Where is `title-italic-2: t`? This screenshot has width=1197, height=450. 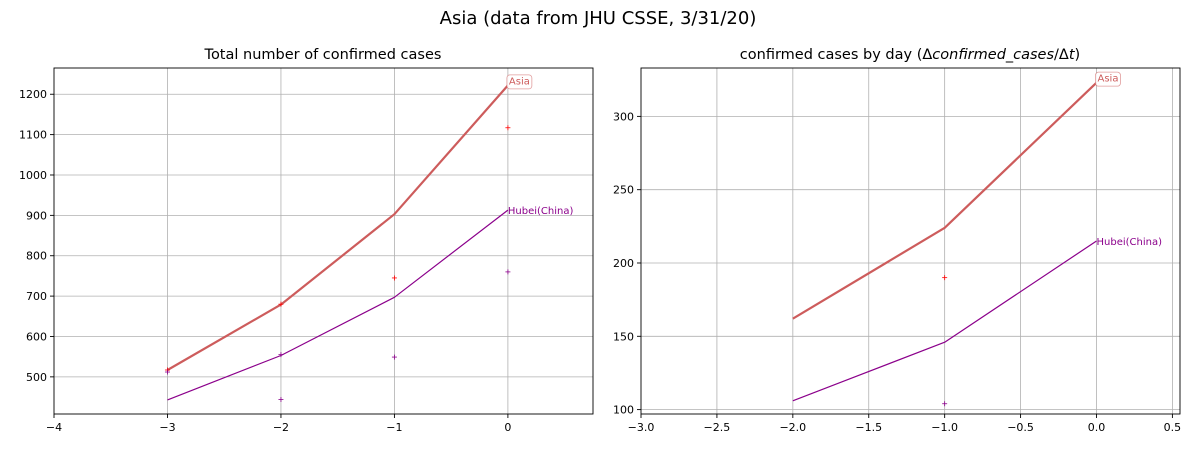
title-italic-2: t is located at coordinates (1072, 55).